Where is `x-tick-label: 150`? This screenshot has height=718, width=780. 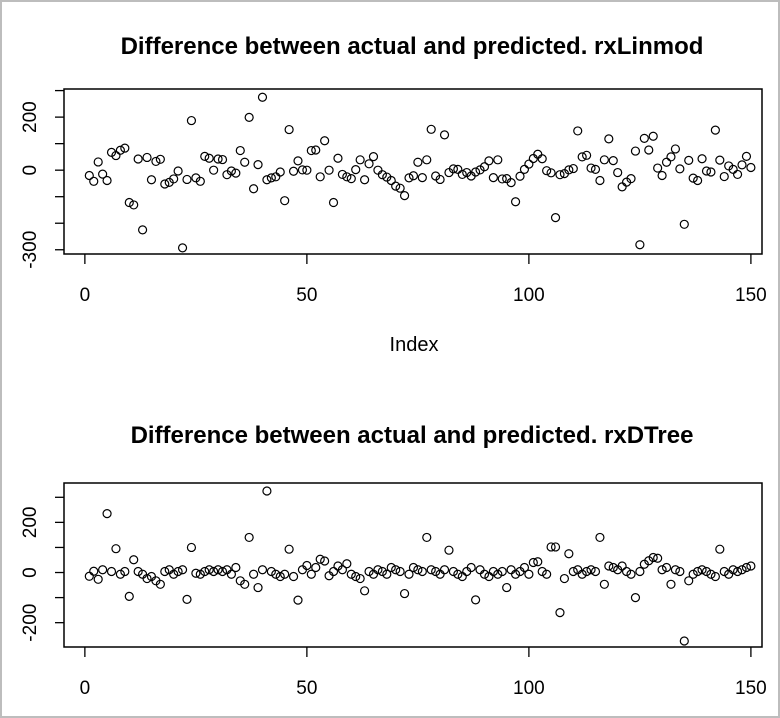 x-tick-label: 150 is located at coordinates (751, 295).